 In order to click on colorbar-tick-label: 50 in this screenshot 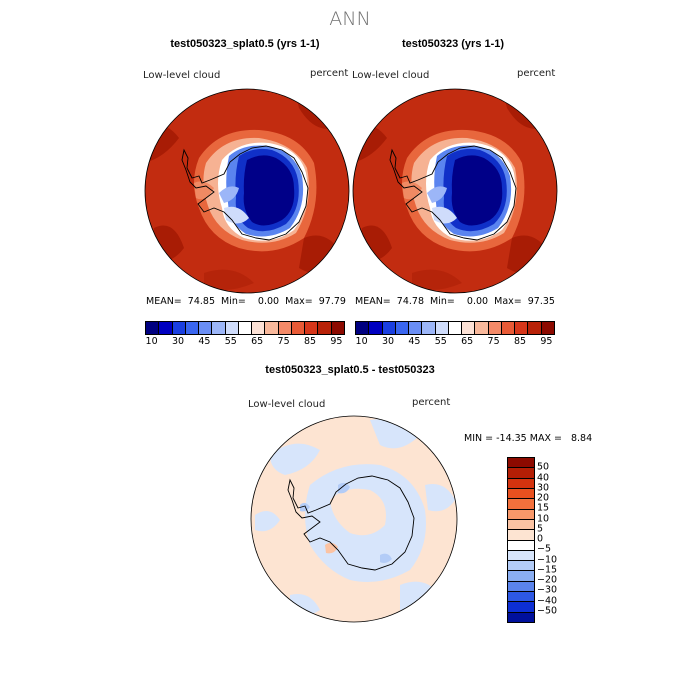, I will do `click(543, 467)`.